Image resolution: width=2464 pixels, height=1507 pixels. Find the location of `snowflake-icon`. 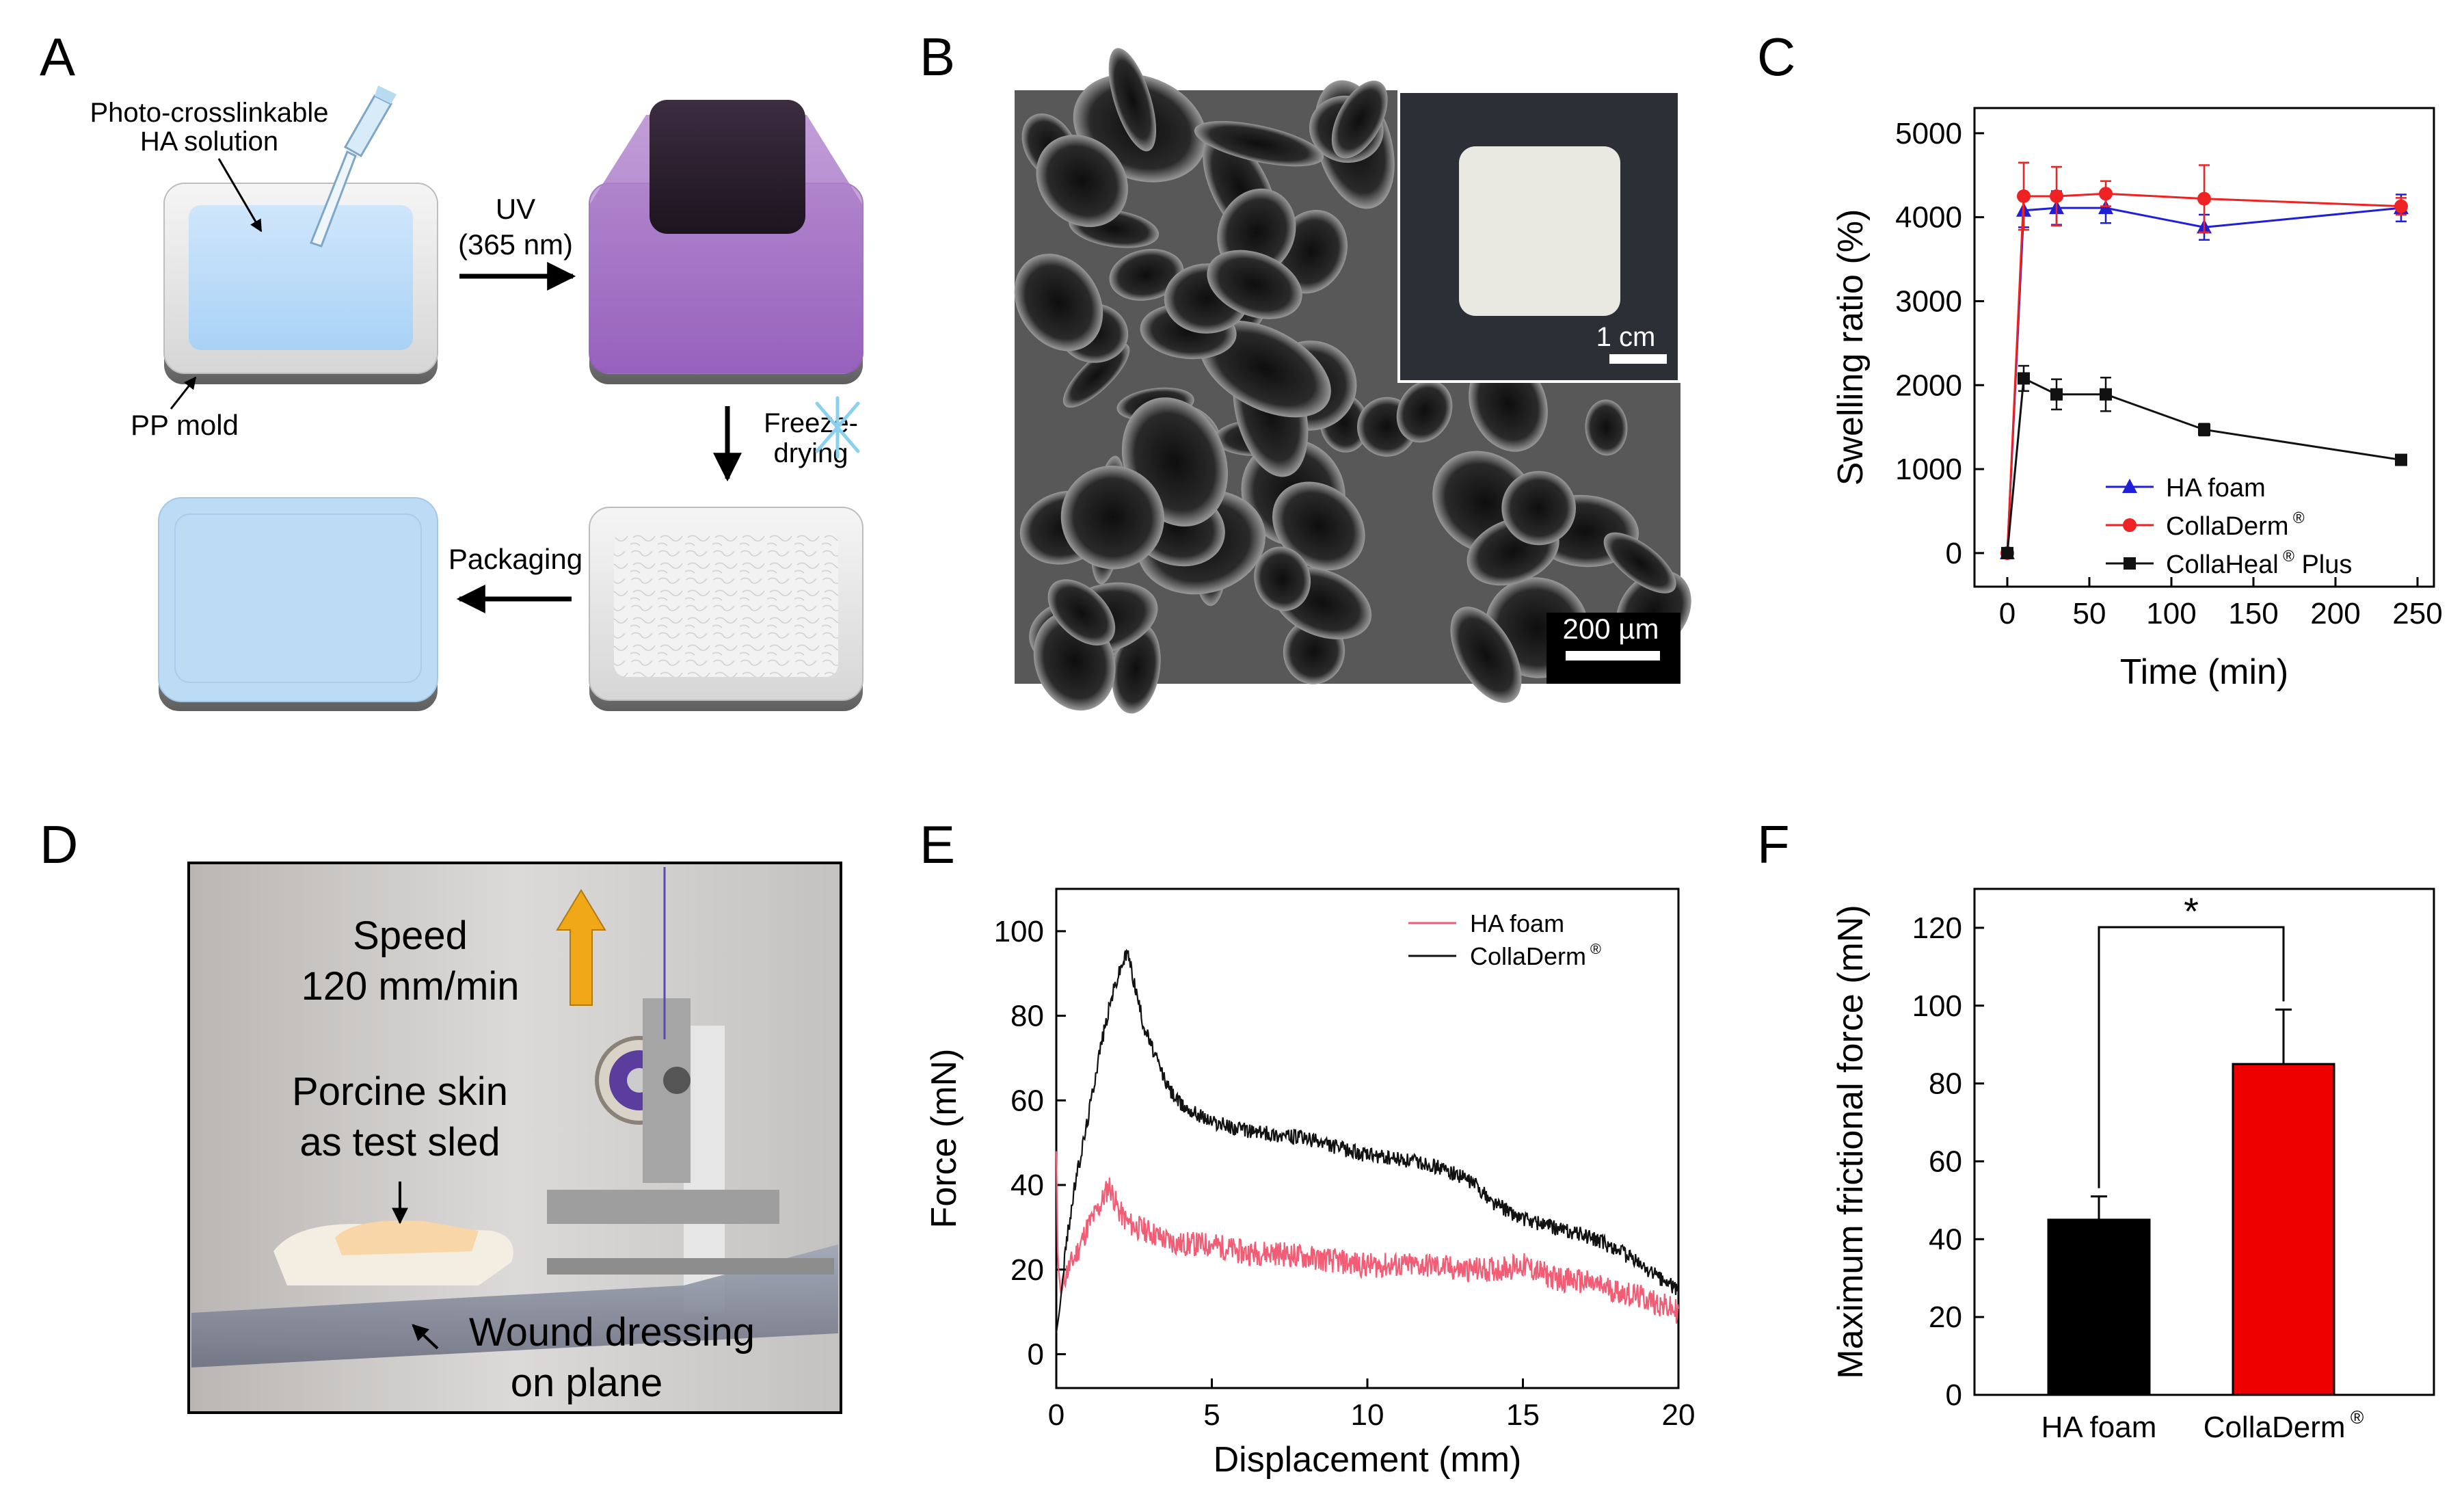

snowflake-icon is located at coordinates (837, 427).